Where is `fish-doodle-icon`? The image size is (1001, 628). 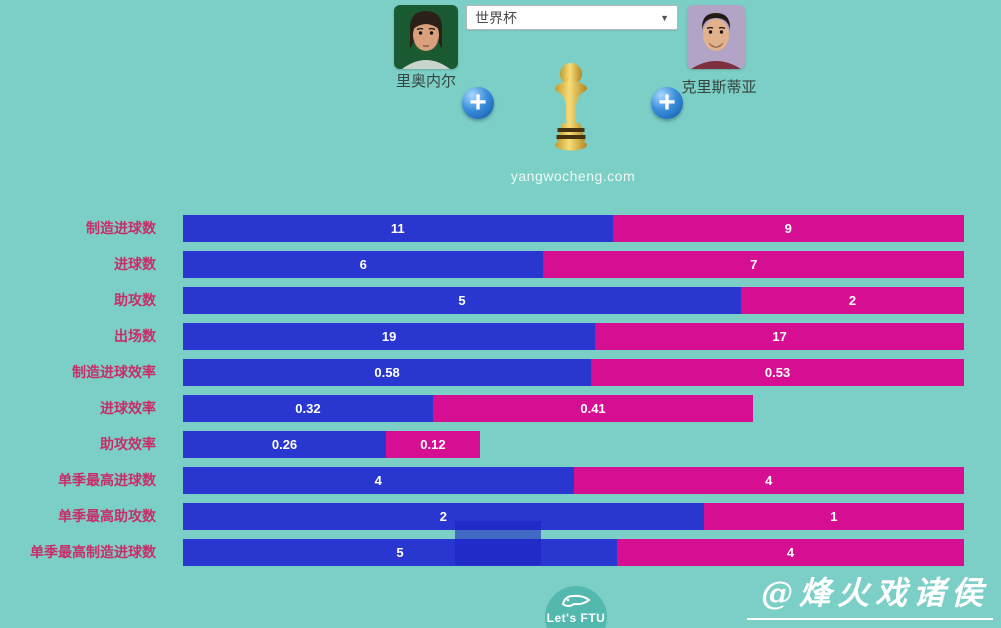
fish-doodle-icon is located at coordinates (576, 600).